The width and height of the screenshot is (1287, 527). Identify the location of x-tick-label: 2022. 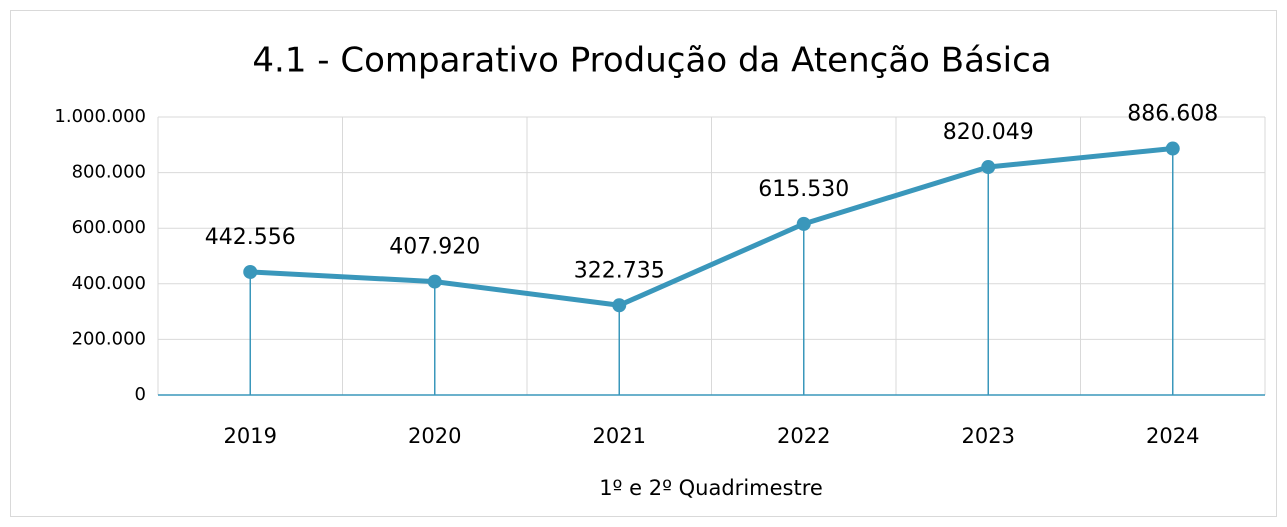
(803, 436).